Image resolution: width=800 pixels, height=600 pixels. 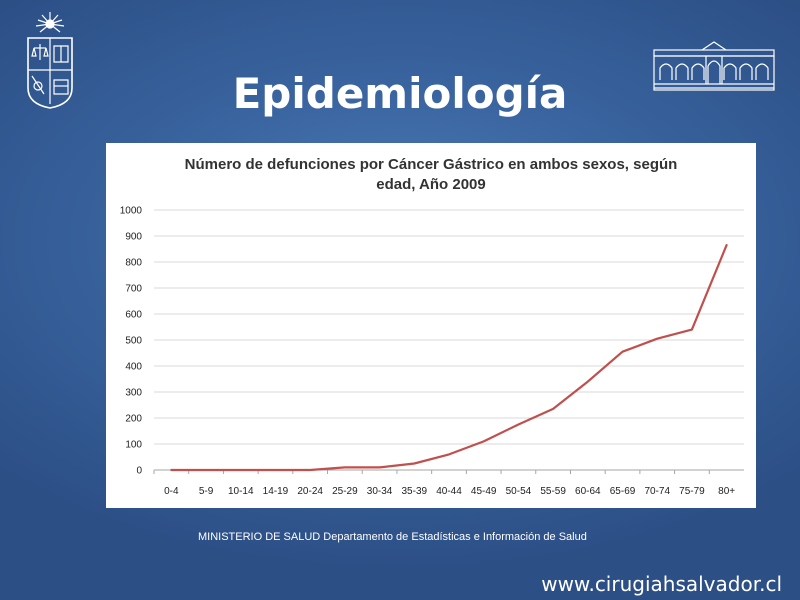 What do you see at coordinates (400, 94) in the screenshot?
I see `slide-title: Epidemiología` at bounding box center [400, 94].